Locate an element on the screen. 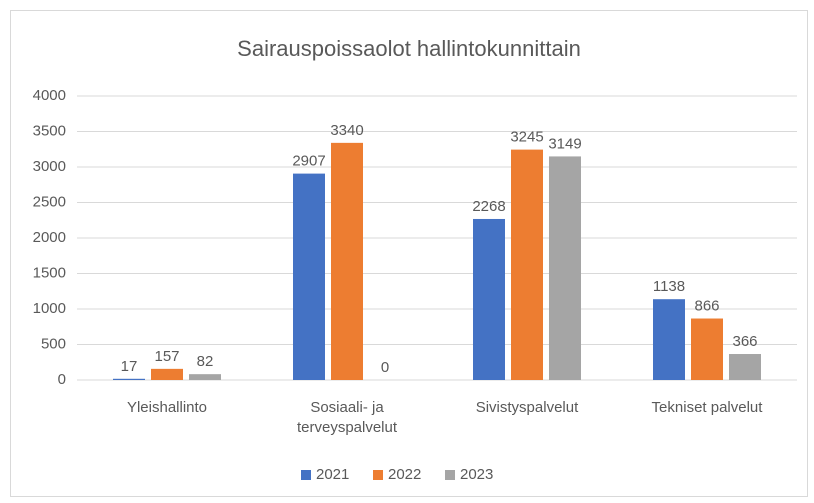 The height and width of the screenshot is (503, 814). data-label: 3340 is located at coordinates (346, 130).